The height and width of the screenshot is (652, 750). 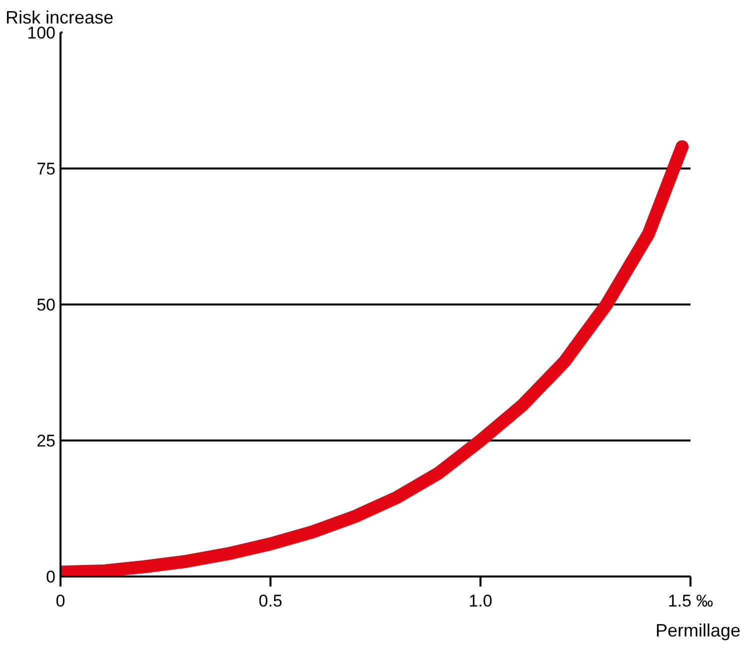 I want to click on y-tick-label: 75, so click(x=46, y=169).